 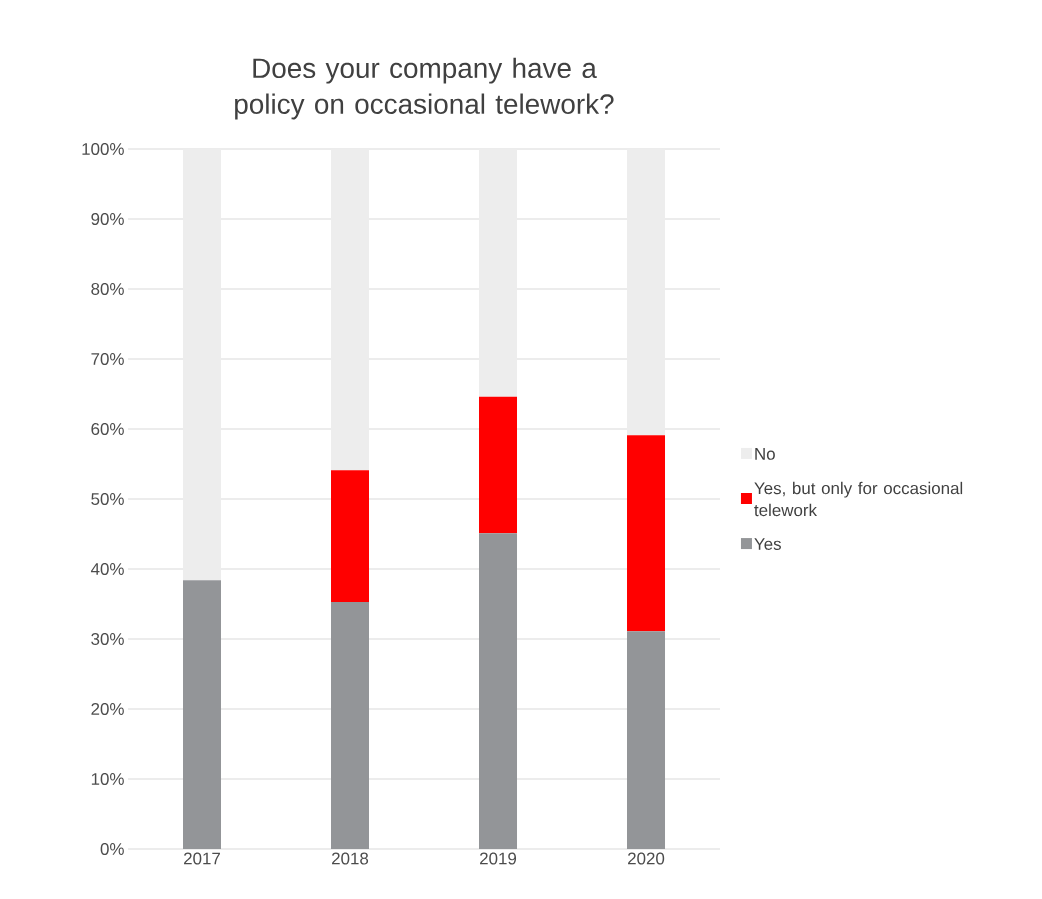 I want to click on y-tick-label: 80%, so click(x=107, y=288).